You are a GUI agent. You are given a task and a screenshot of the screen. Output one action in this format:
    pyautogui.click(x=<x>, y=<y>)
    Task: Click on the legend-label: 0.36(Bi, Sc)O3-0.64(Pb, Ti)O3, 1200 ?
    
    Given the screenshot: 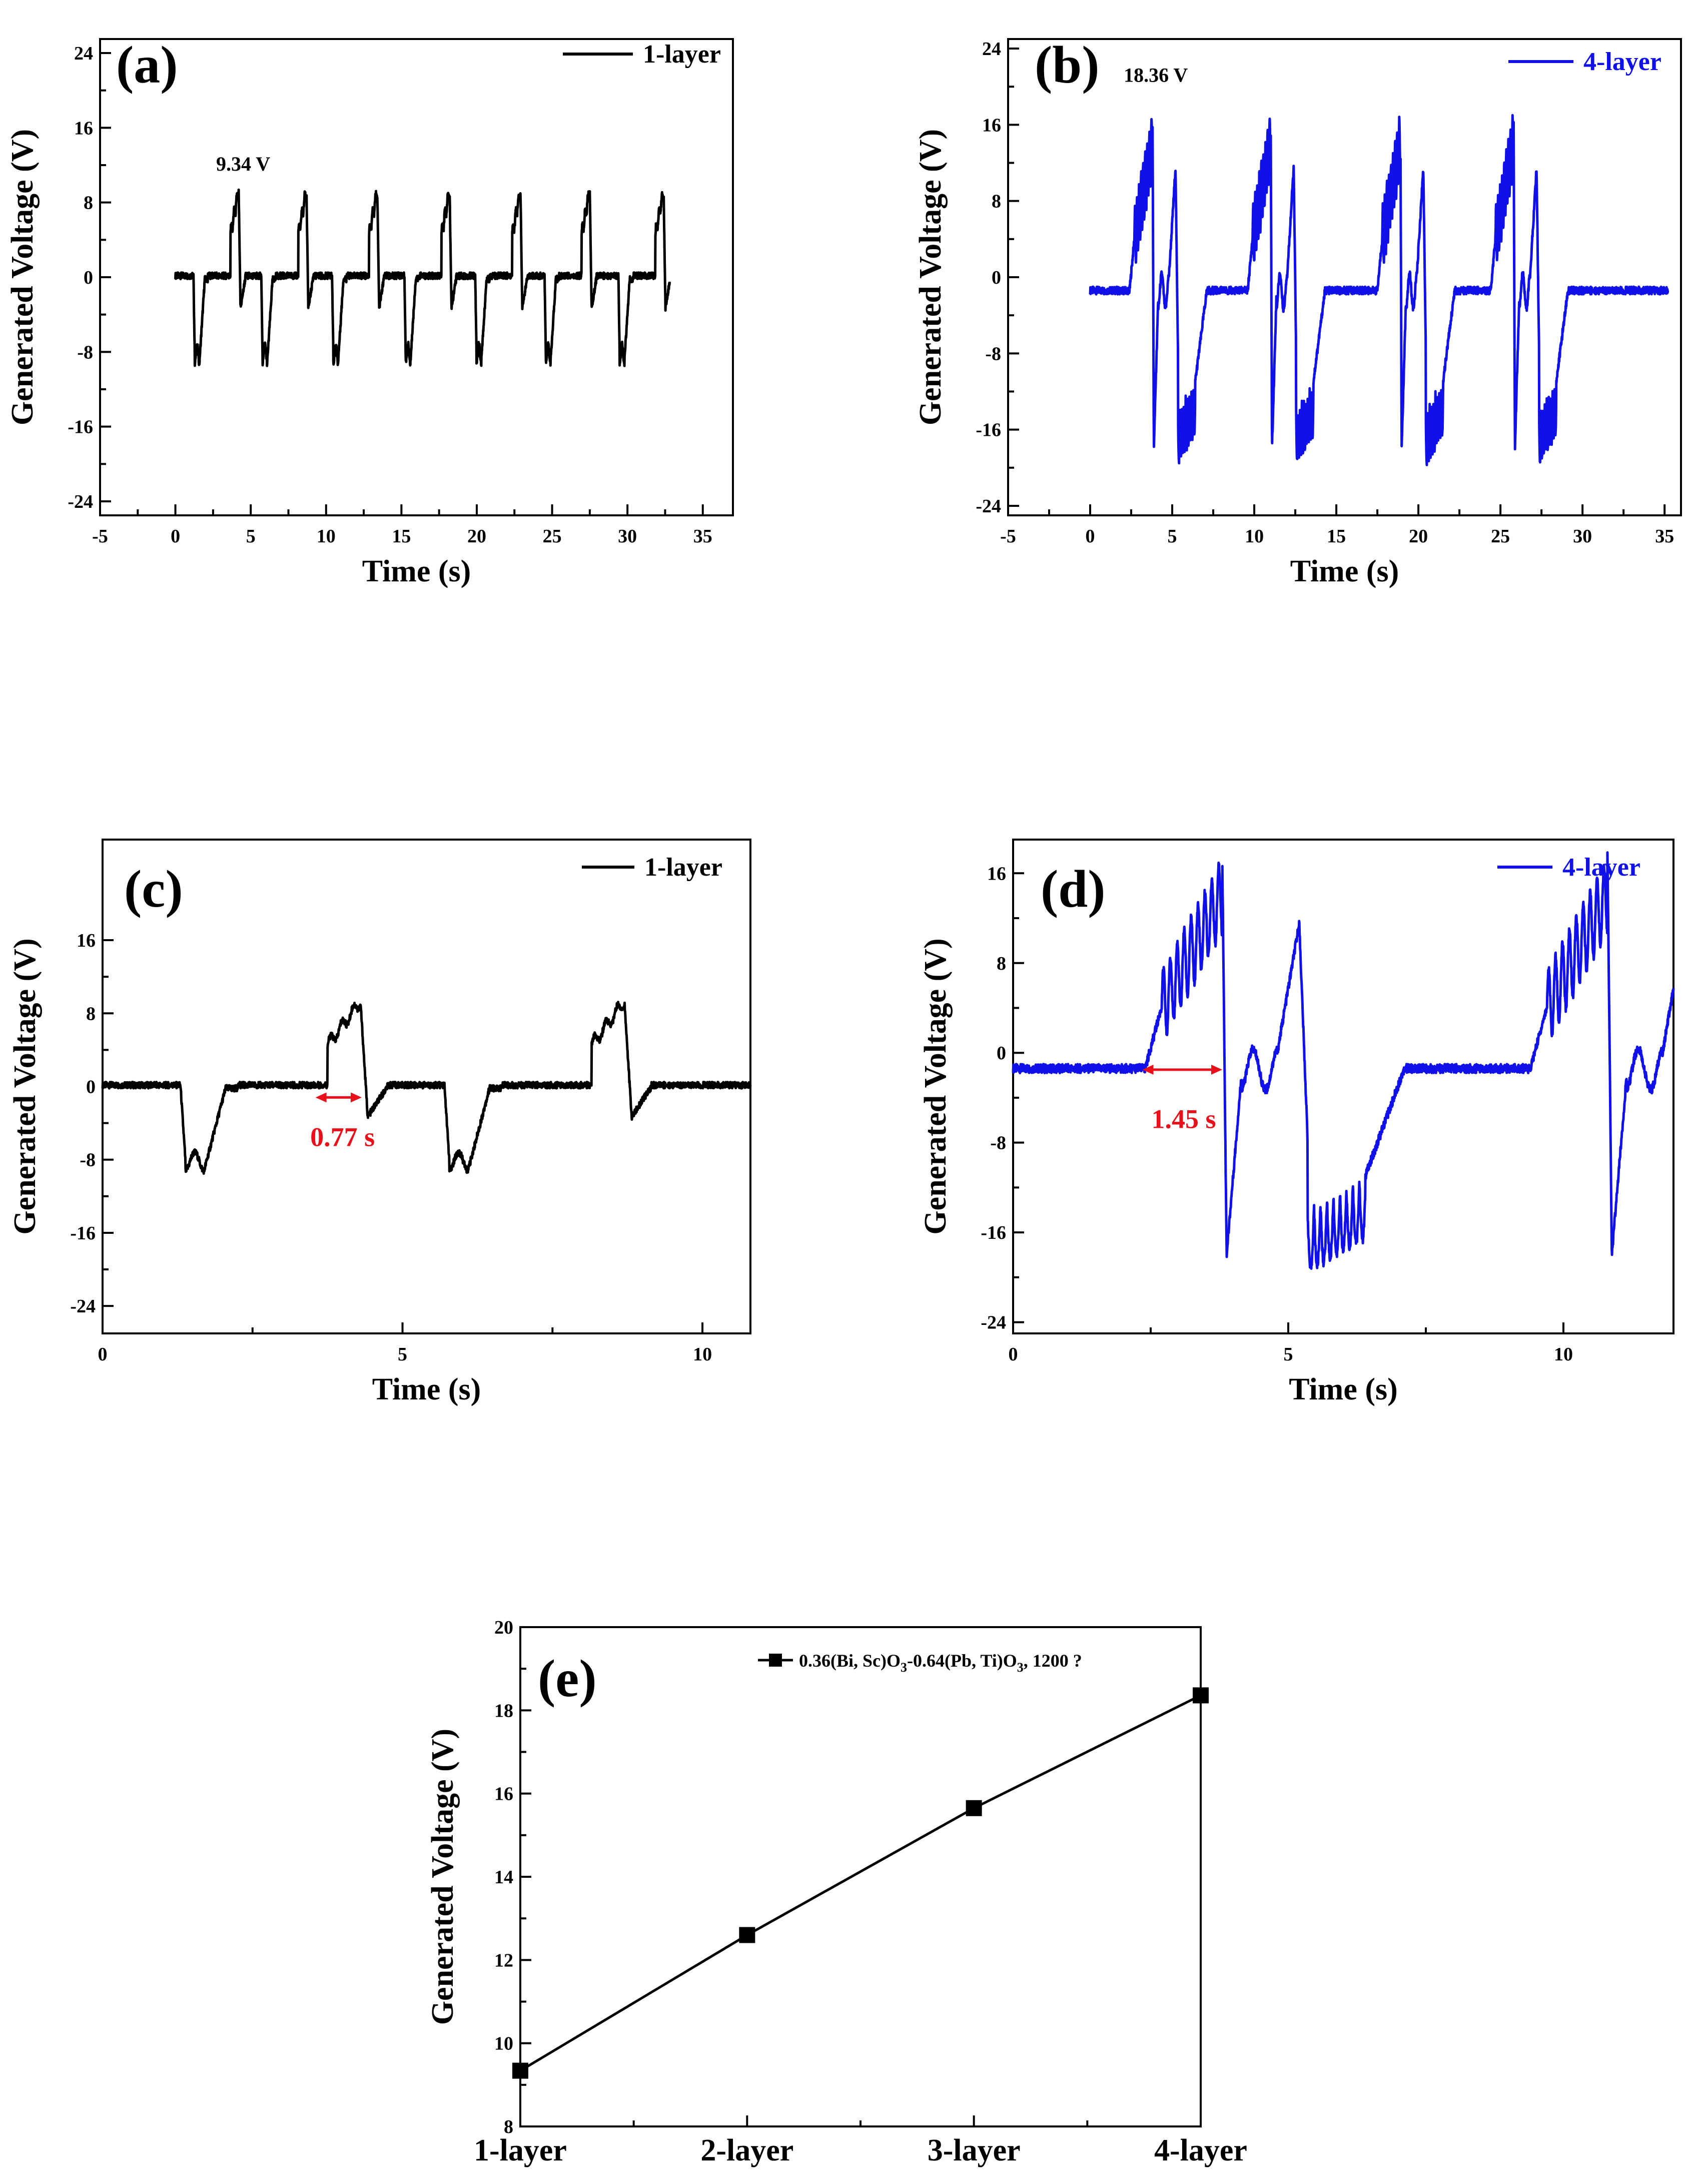 What is the action you would take?
    pyautogui.click(x=941, y=1663)
    